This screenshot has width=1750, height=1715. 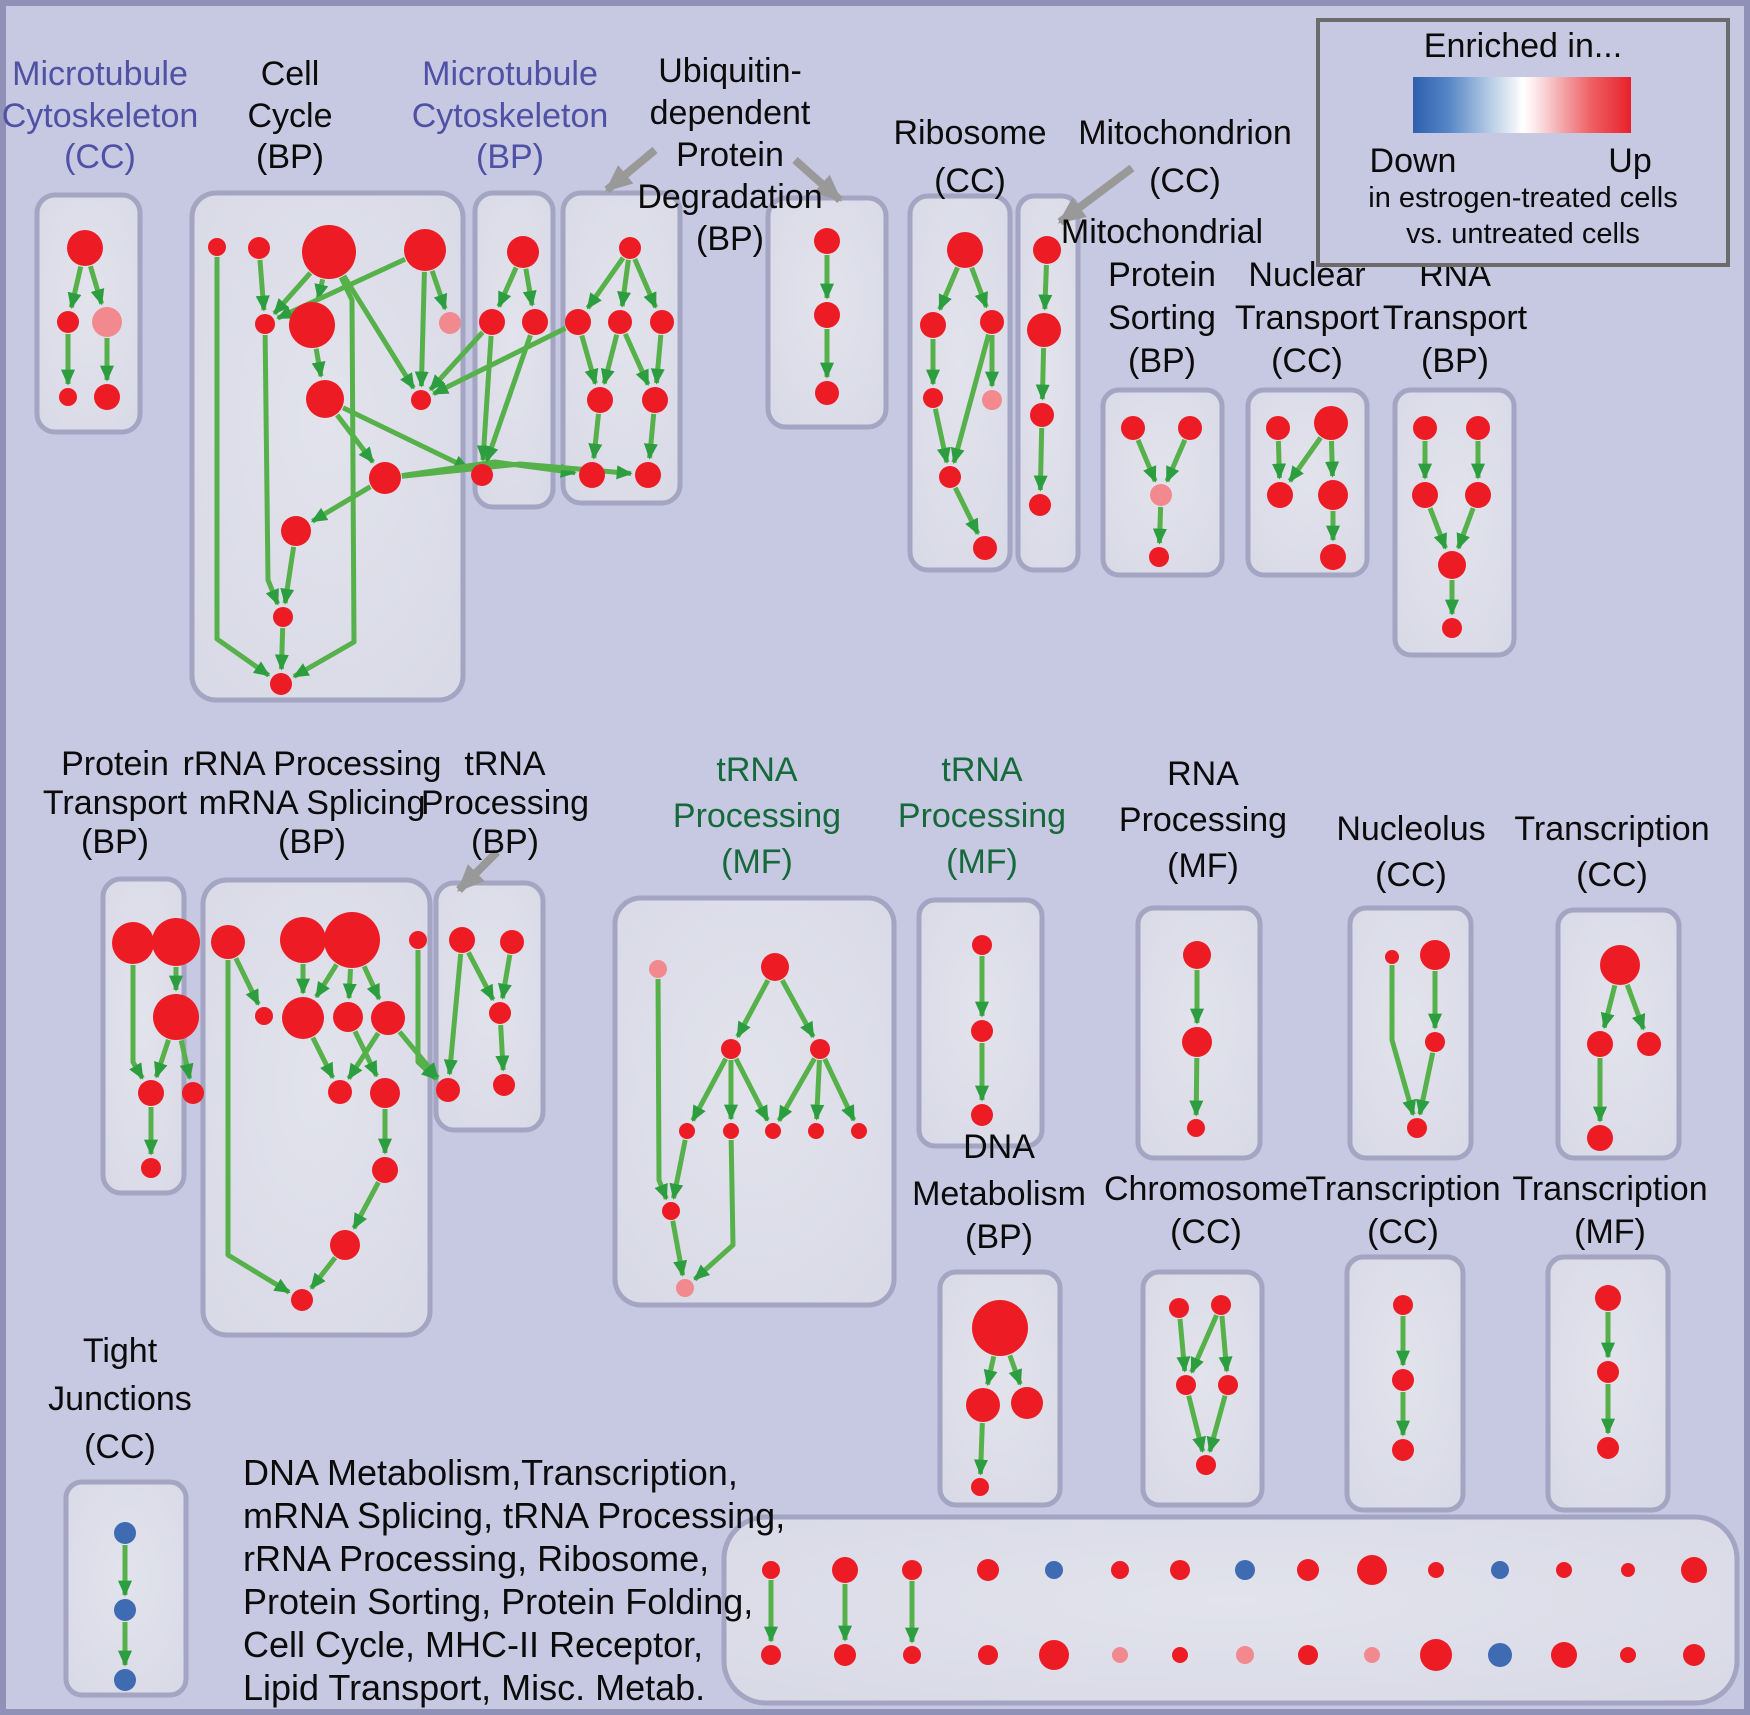 I want to click on edge-ms1-ms3, so click(x=1146, y=461).